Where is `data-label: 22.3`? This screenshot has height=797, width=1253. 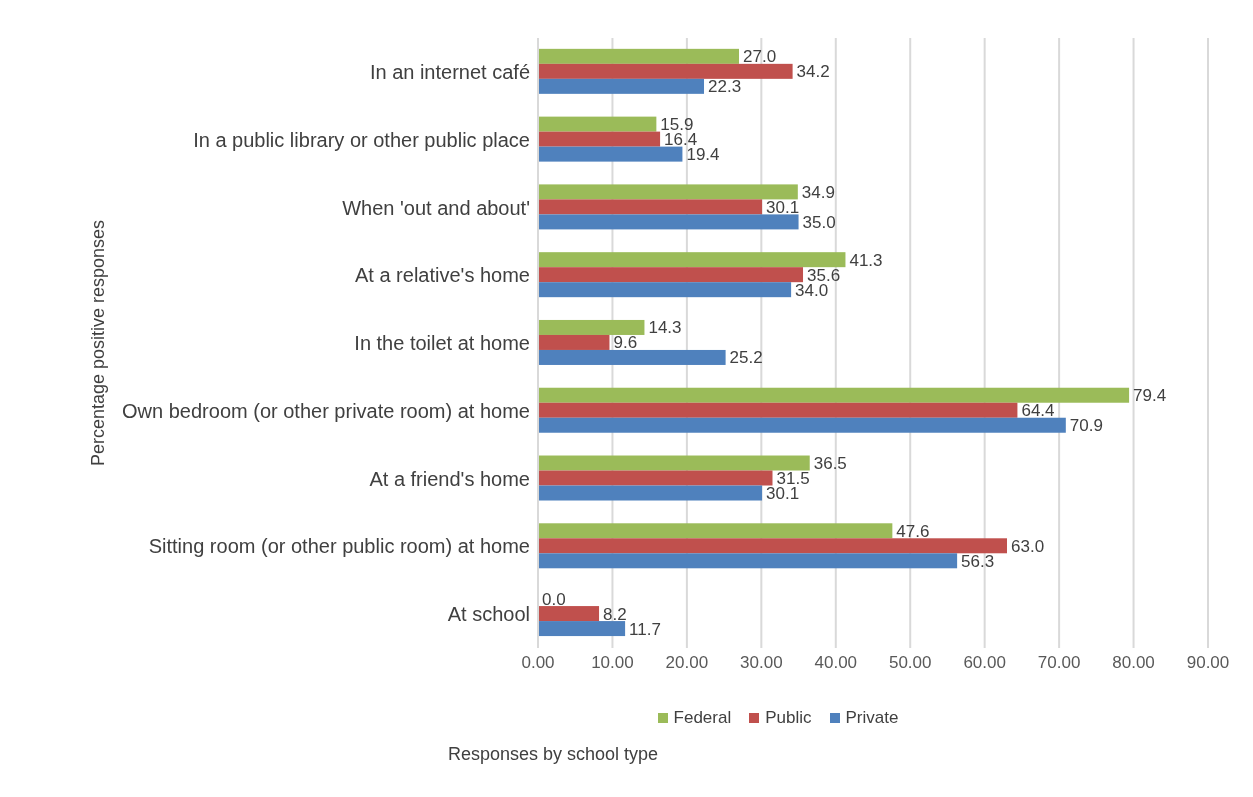 data-label: 22.3 is located at coordinates (725, 87).